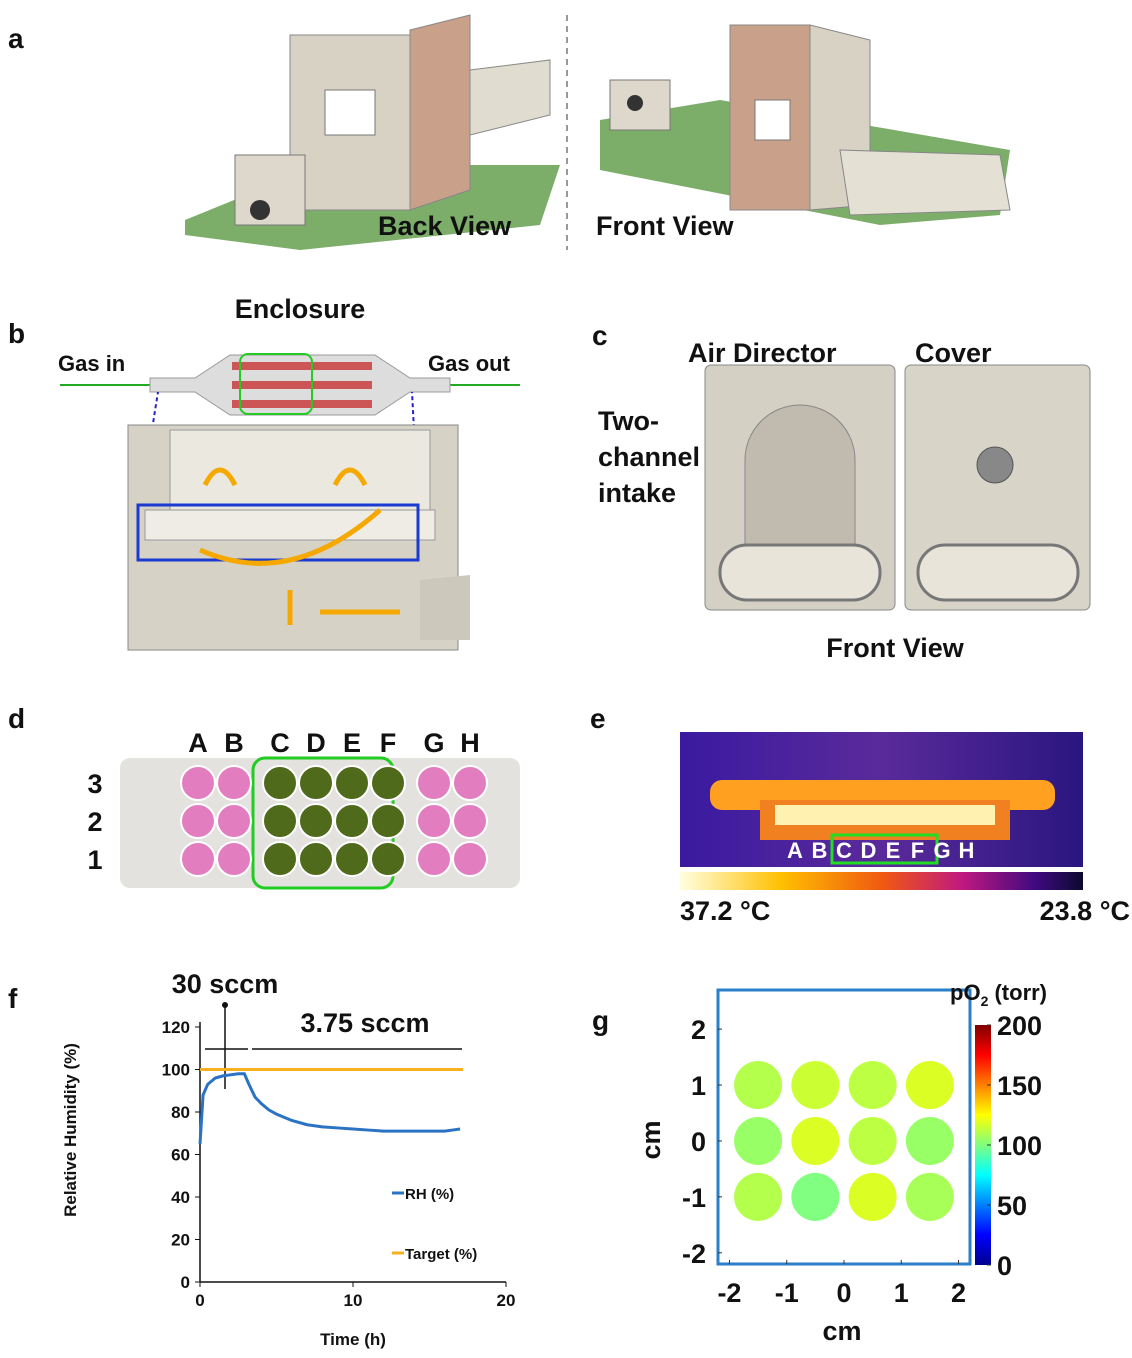 This screenshot has height=1358, width=1132. What do you see at coordinates (300, 309) in the screenshot?
I see `panel-title: Enclosure` at bounding box center [300, 309].